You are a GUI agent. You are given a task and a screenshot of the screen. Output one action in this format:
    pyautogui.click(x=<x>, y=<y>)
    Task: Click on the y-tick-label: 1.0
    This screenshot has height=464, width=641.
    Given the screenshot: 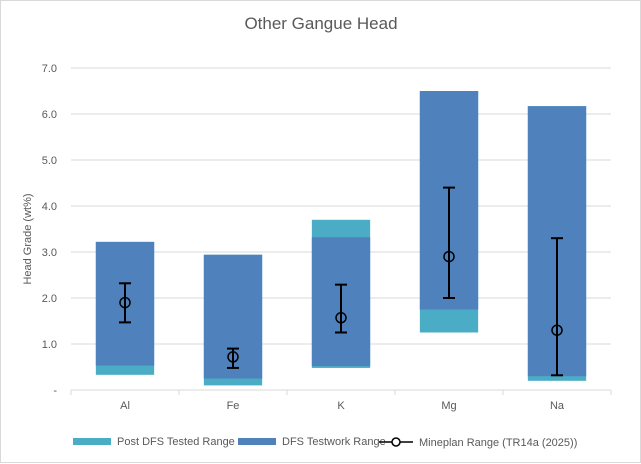 What is the action you would take?
    pyautogui.click(x=49, y=345)
    